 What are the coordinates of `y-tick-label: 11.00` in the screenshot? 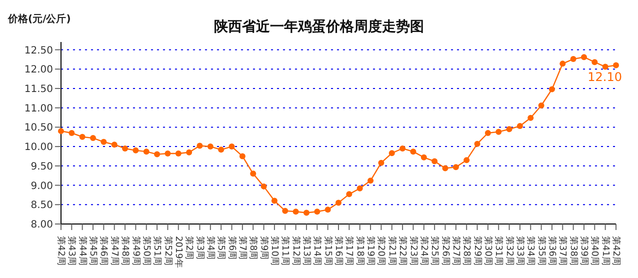 It's located at (38, 108).